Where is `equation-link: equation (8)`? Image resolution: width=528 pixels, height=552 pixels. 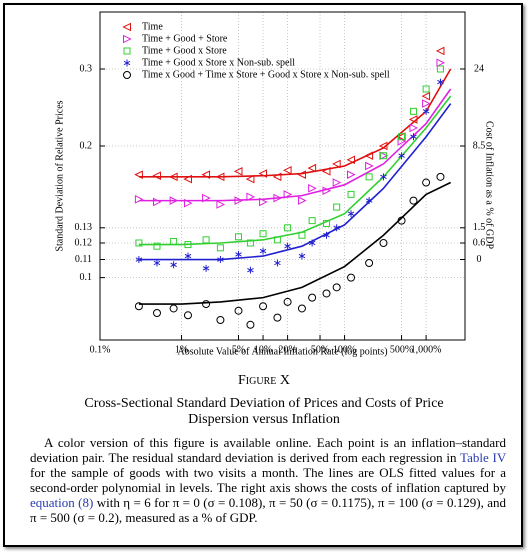
equation-link: equation (8) is located at coordinates (62, 502).